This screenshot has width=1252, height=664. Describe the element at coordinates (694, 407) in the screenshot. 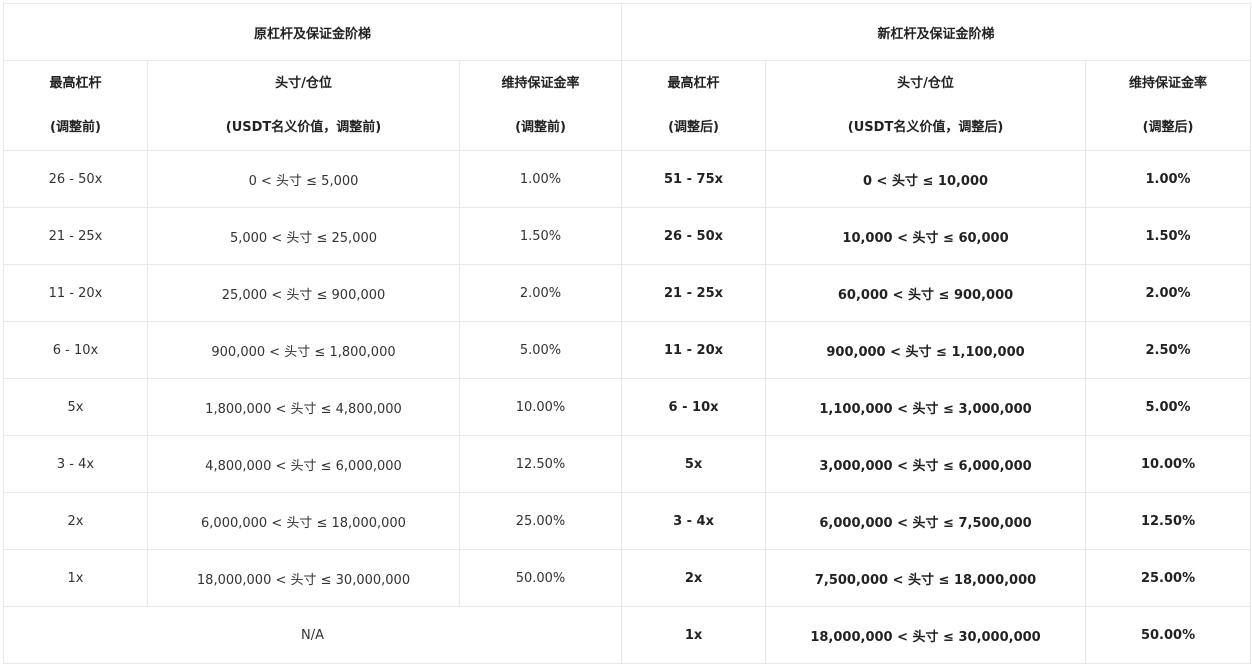

I see `new-max-leverage-cell: 6 - 10x` at that location.